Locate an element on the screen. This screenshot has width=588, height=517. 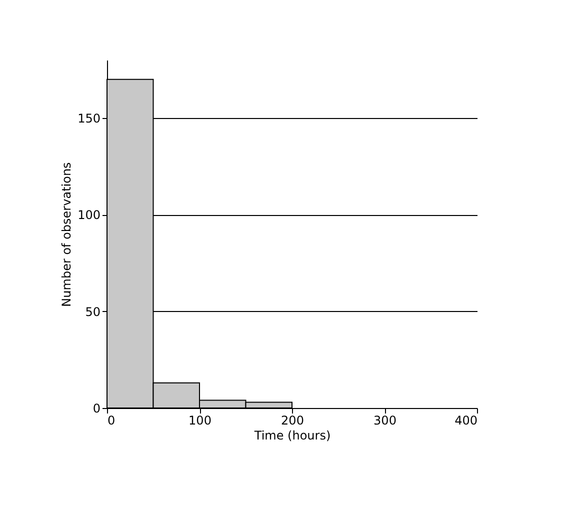
y-axis-title: Number of observations is located at coordinates (67, 234).